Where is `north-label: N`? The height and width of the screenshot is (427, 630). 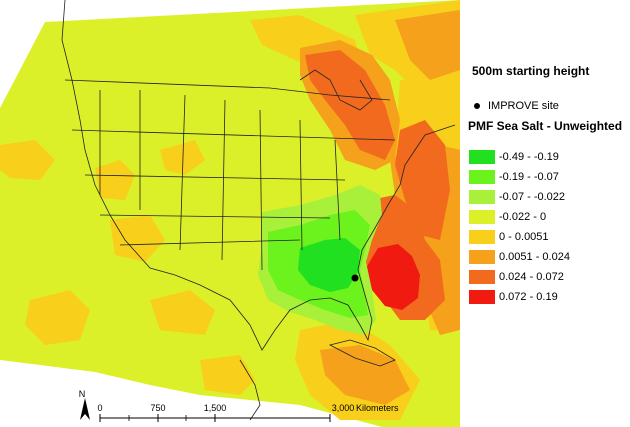 north-label: N is located at coordinates (82, 394).